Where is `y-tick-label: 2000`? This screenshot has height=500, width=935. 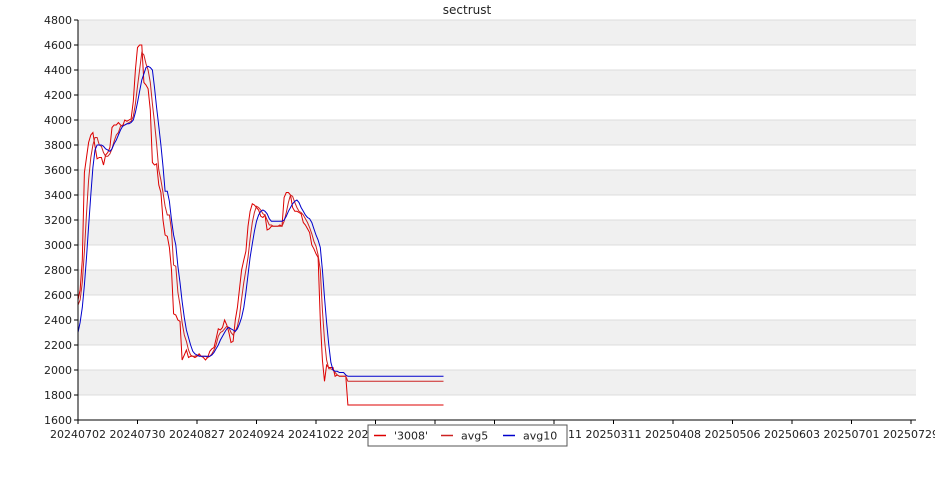 y-tick-label: 2000 is located at coordinates (58, 370).